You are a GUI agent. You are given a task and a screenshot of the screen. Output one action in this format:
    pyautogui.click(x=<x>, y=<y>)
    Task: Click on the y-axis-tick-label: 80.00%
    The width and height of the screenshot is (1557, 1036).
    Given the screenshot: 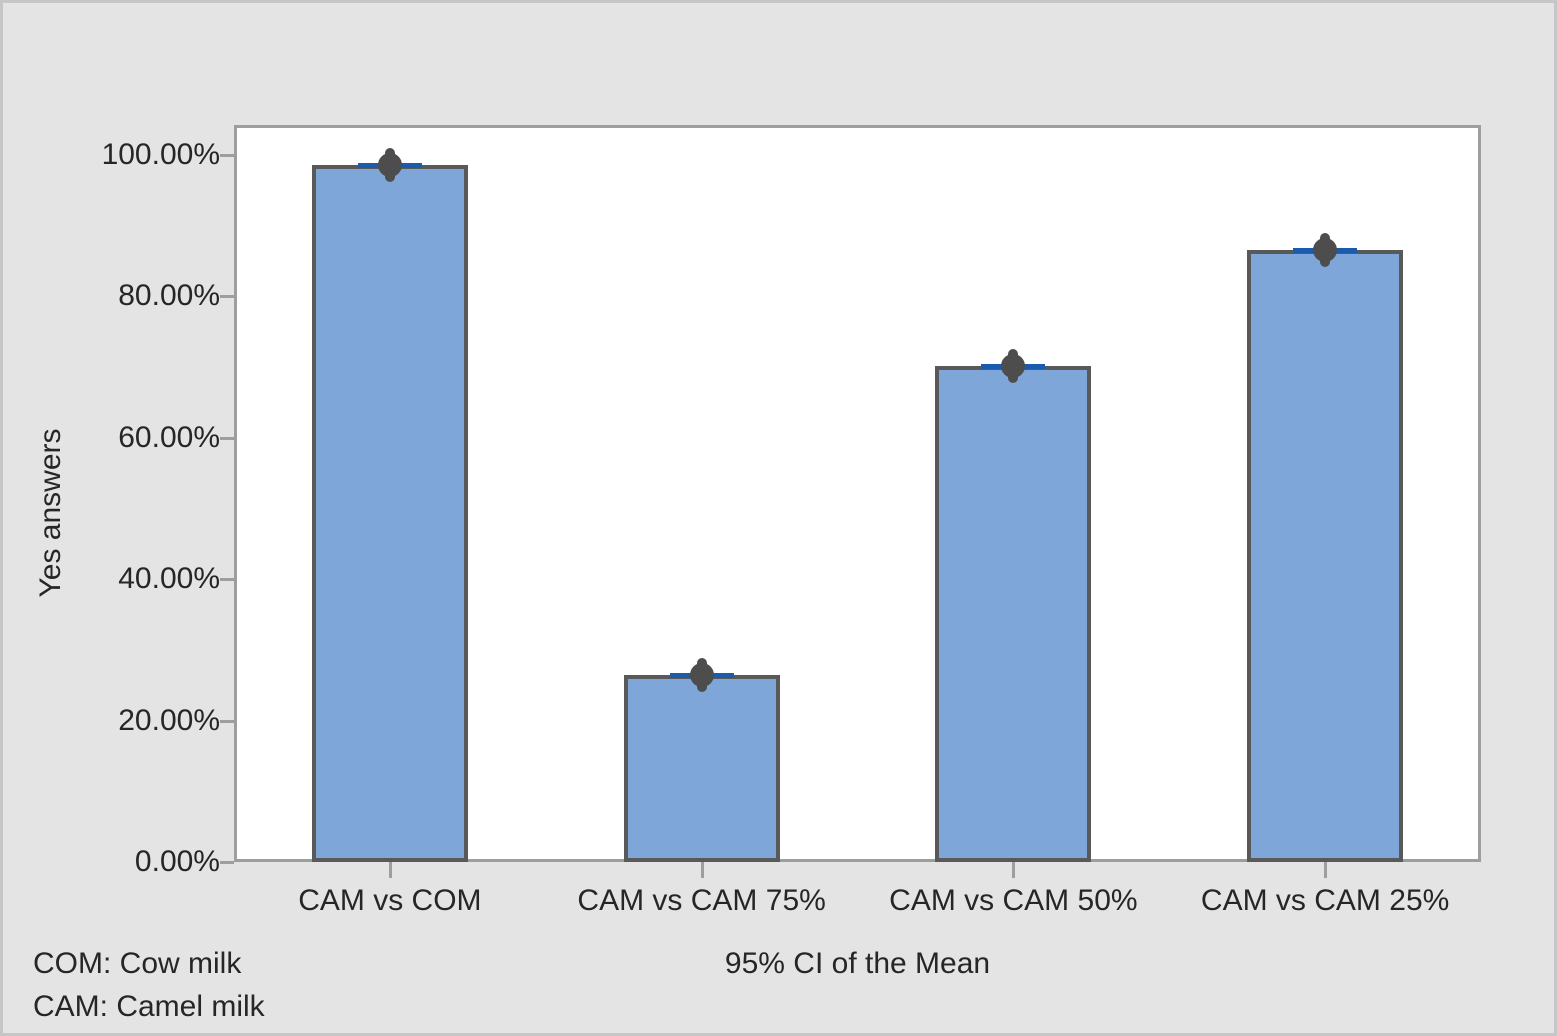 What is the action you would take?
    pyautogui.click(x=169, y=296)
    